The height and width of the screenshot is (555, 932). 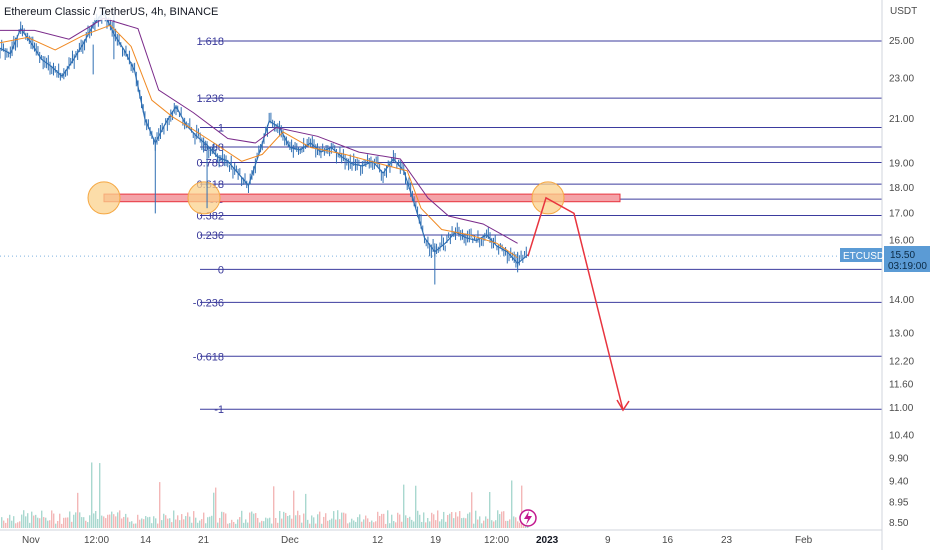 I want to click on chart-title: Ethereum Classic / TetherUS, 4h, BINANCE, so click(x=111, y=12).